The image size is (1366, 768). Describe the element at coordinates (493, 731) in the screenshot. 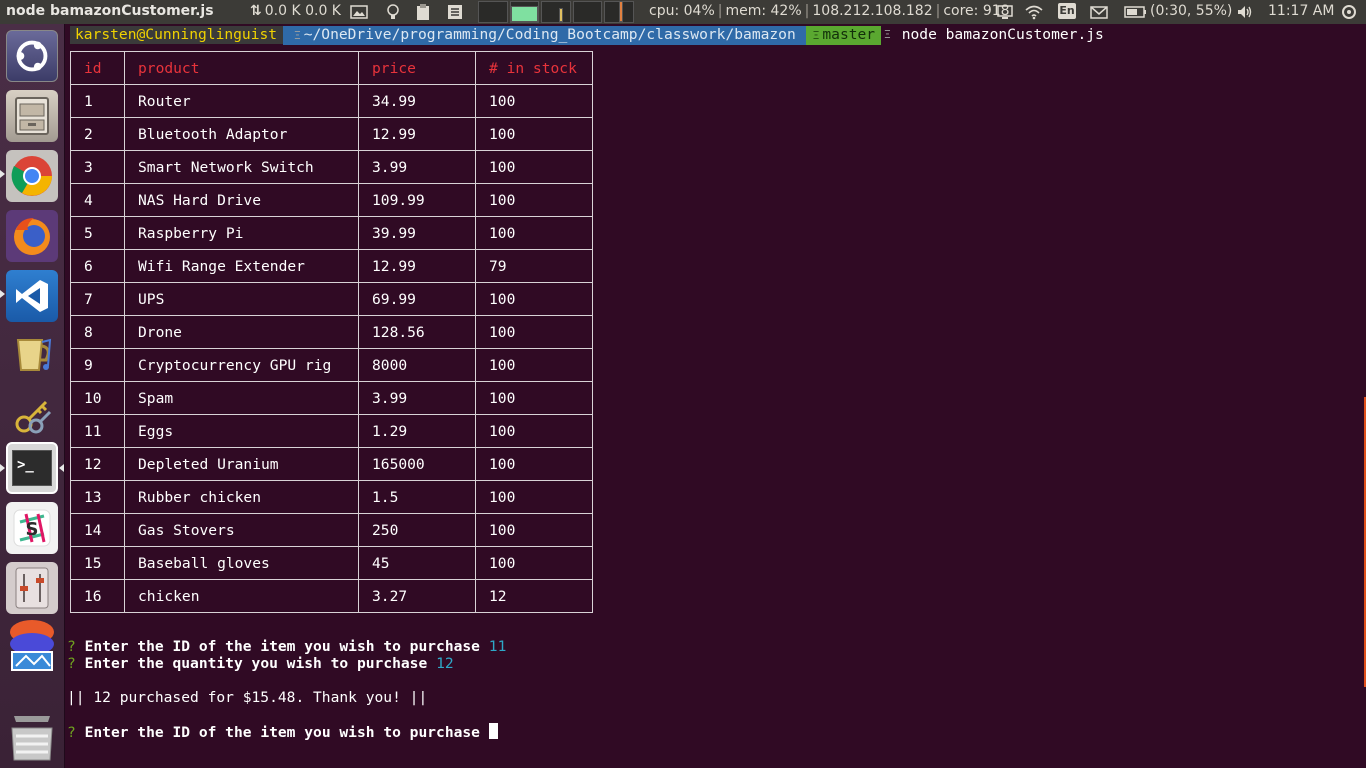

I see `text-cursor` at that location.